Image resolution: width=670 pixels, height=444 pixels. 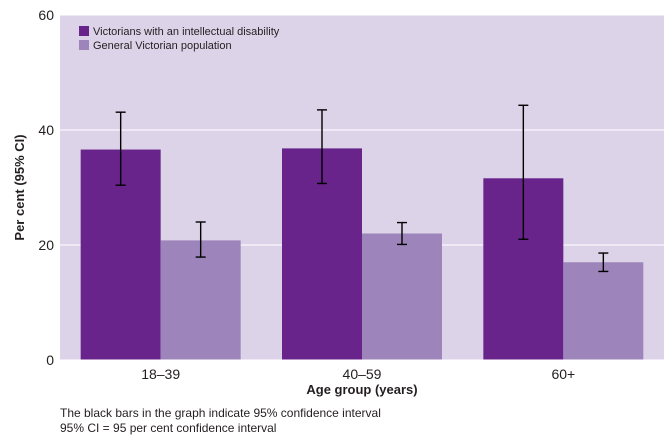 What do you see at coordinates (160, 374) in the screenshot?
I see `x-tick-label: 18–39` at bounding box center [160, 374].